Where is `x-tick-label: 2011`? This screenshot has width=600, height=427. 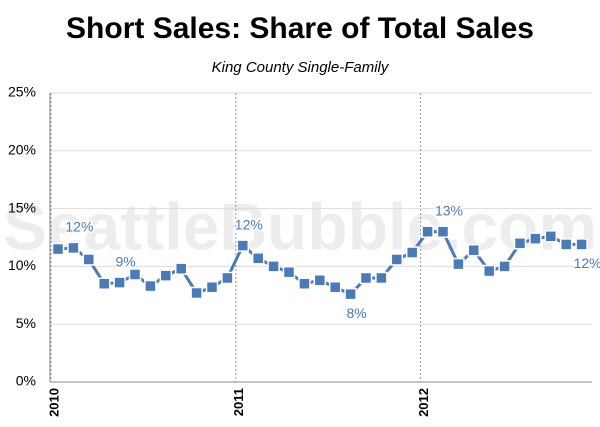
x-tick-label: 2011 is located at coordinates (238, 402).